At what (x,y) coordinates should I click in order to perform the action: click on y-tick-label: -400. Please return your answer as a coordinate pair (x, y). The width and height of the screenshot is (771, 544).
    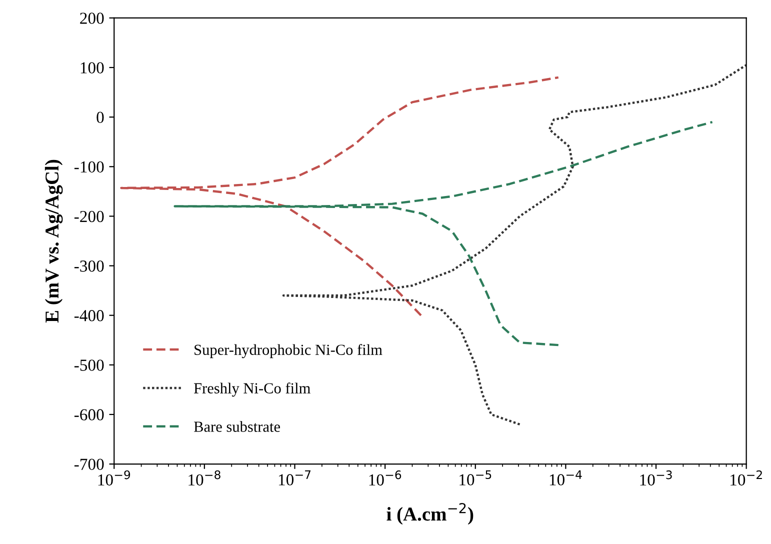
    Looking at the image, I should click on (89, 316).